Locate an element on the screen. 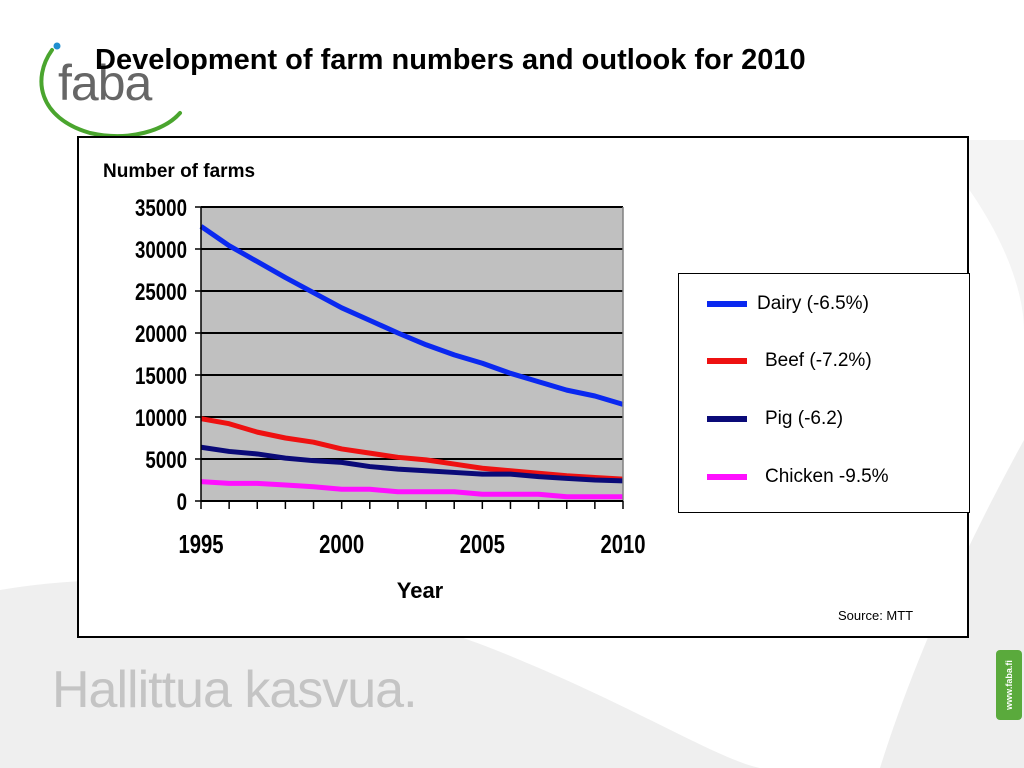 The image size is (1024, 768). legend-item-pig: Pig (-6.2) is located at coordinates (827, 420).